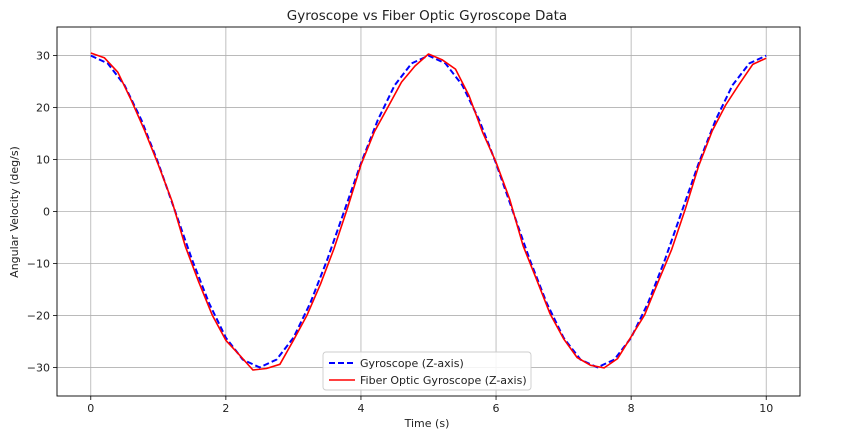  What do you see at coordinates (43, 108) in the screenshot?
I see `y-tick-label: 20` at bounding box center [43, 108].